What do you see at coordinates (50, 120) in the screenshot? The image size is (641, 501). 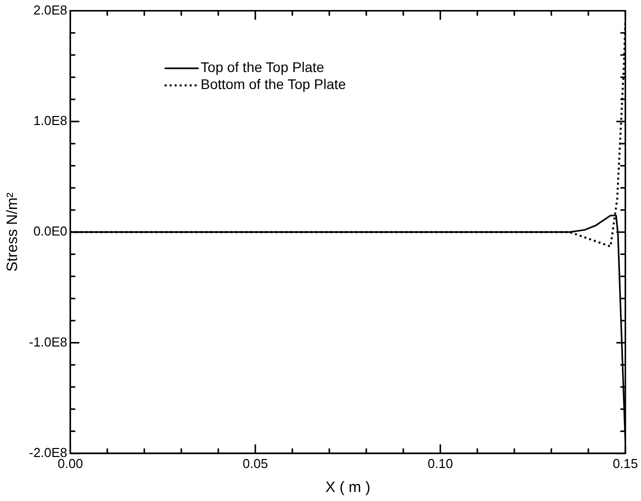 I see `y-tick-label: 1.0E8` at bounding box center [50, 120].